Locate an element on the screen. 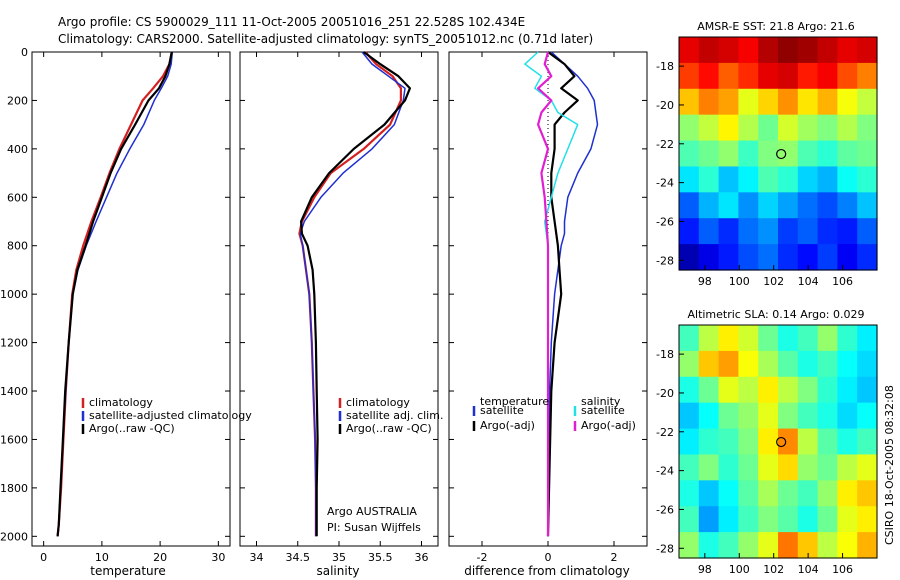  y-tick-label: -20 is located at coordinates (665, 105).